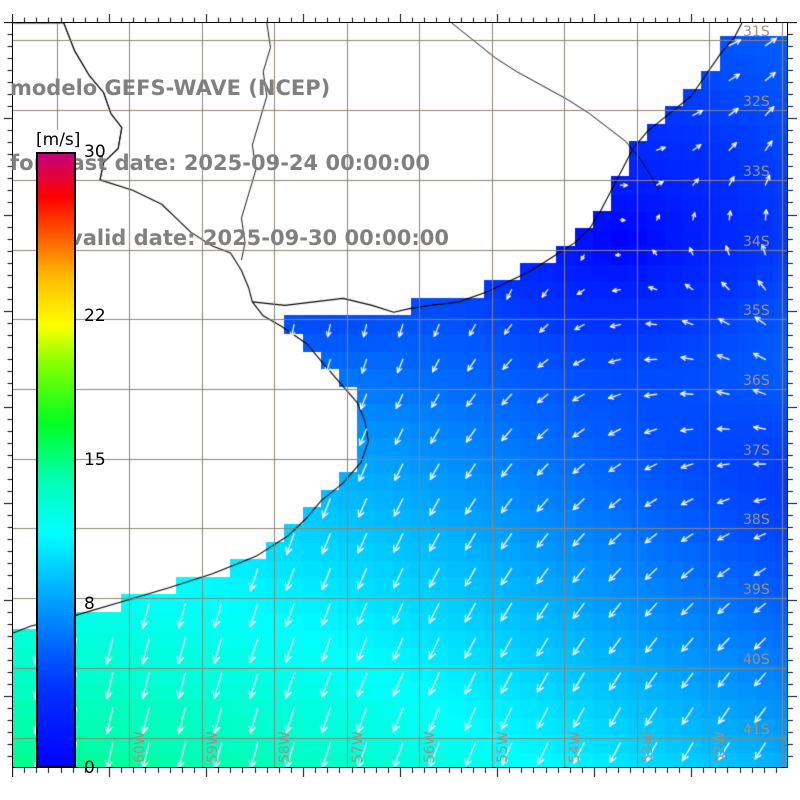  I want to click on colorbar-unit-label: [m/s], so click(58, 140).